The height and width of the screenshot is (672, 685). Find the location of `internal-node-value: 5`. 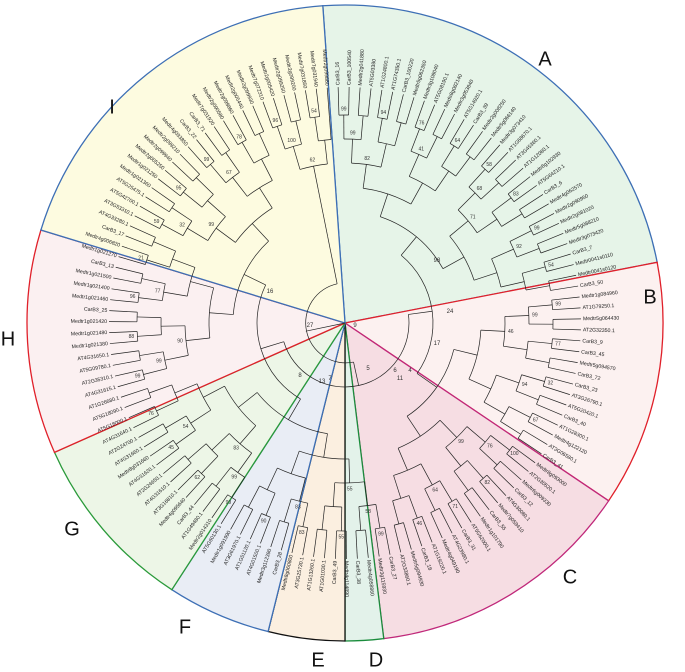

internal-node-value: 5 is located at coordinates (368, 369).